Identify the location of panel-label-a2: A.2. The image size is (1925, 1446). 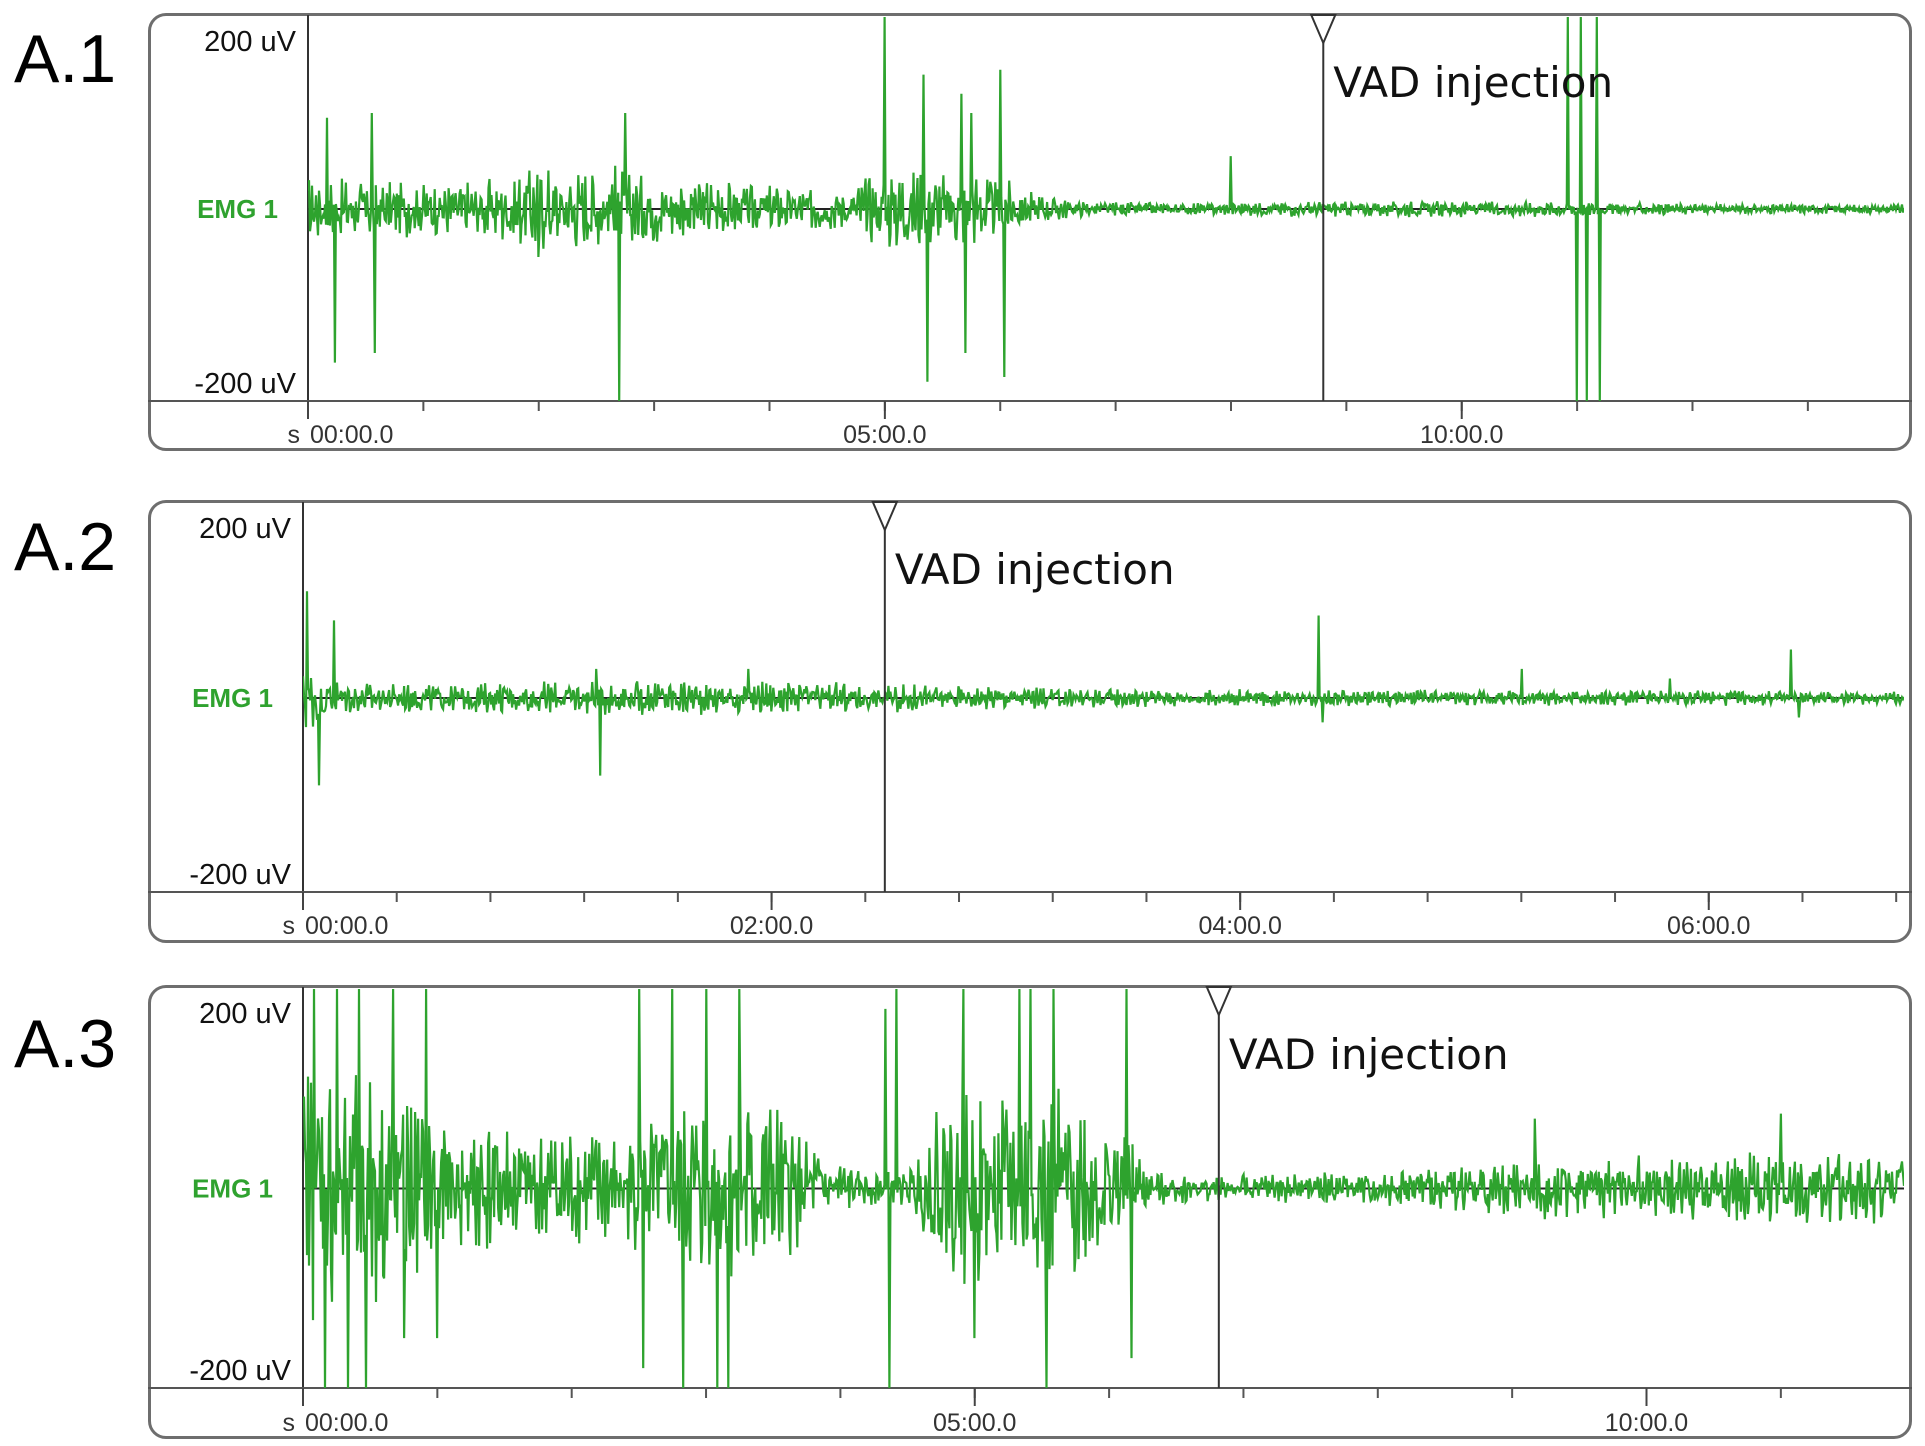
(65, 547).